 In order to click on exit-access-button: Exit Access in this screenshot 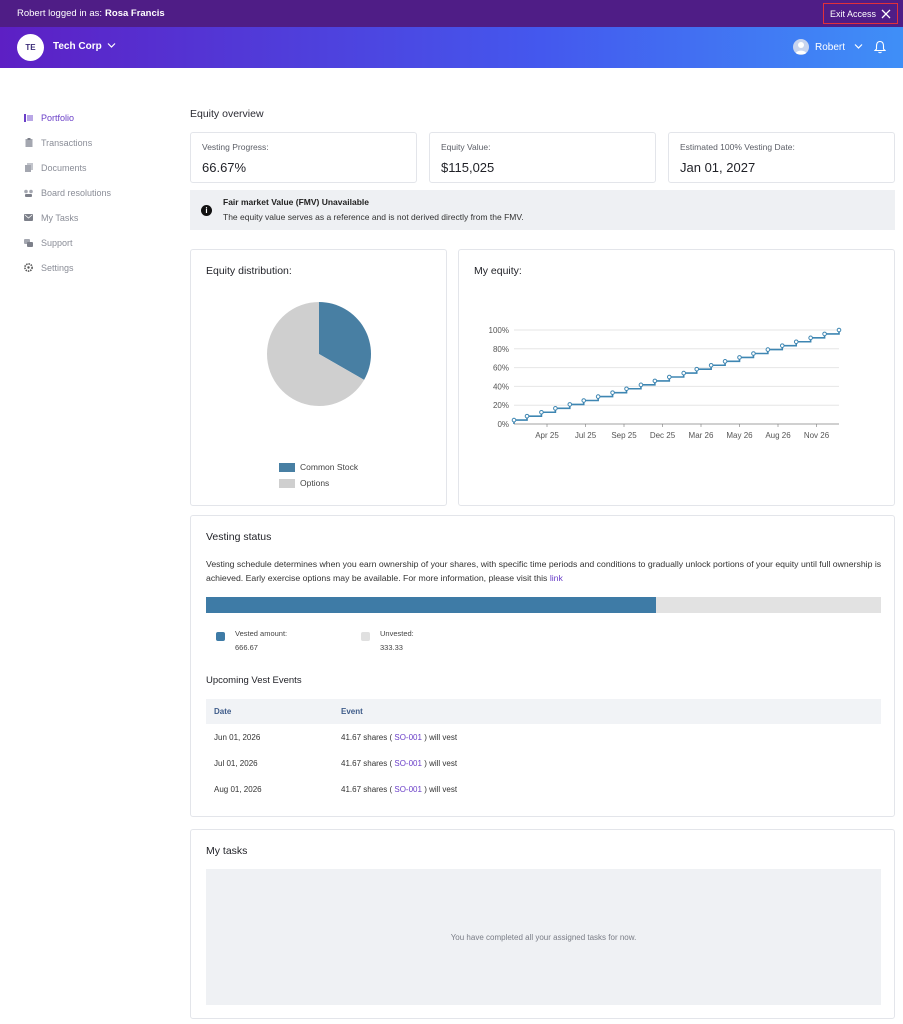, I will do `click(860, 13)`.